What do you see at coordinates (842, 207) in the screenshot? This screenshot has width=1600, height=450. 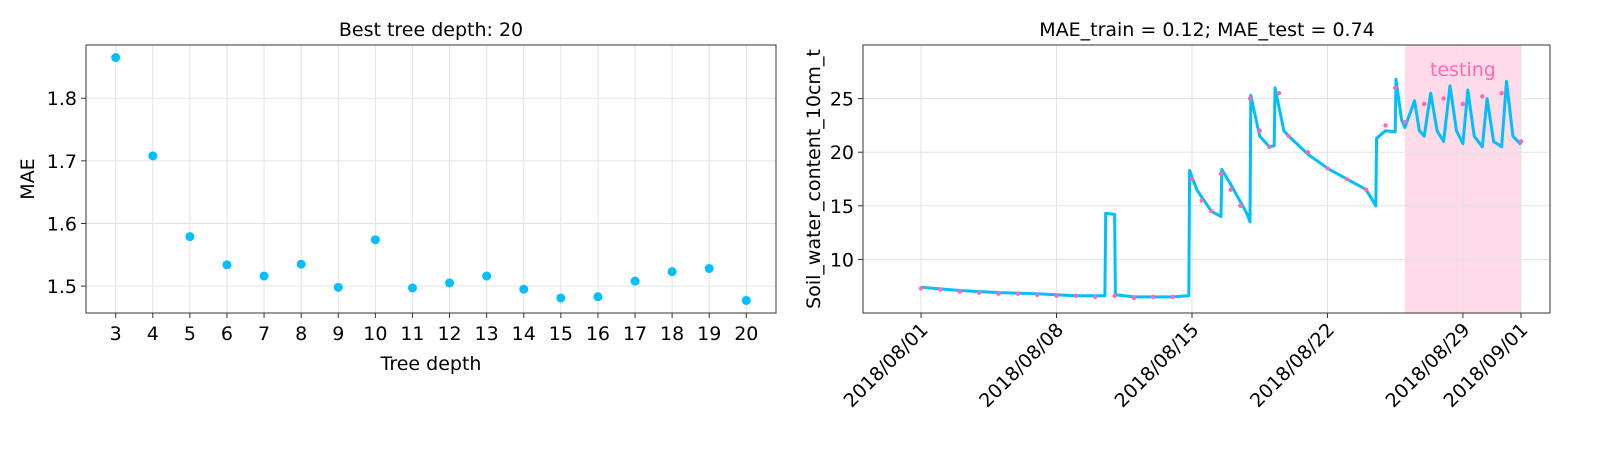 I see `y-tick-label: 15` at bounding box center [842, 207].